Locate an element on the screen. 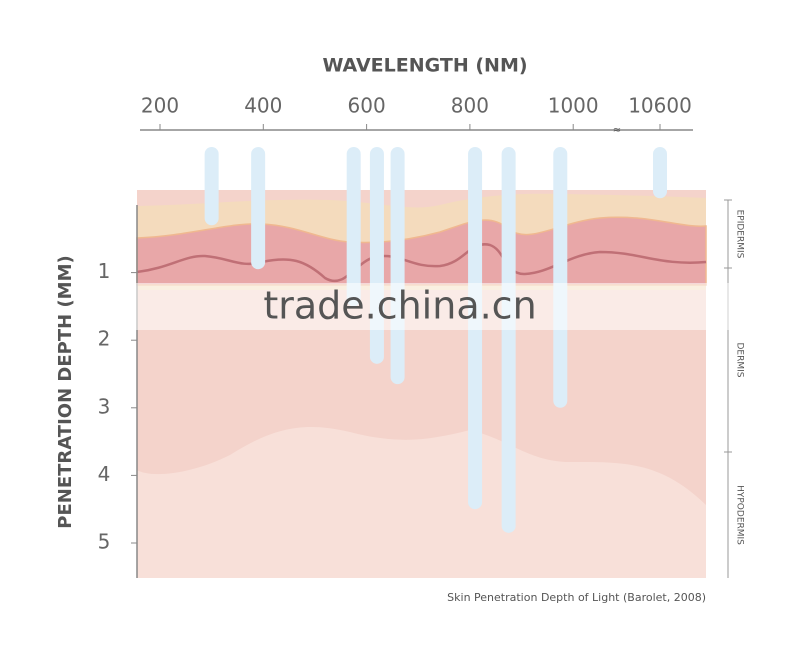 This screenshot has height=645, width=800. y-tick-label: 1 is located at coordinates (104, 271).